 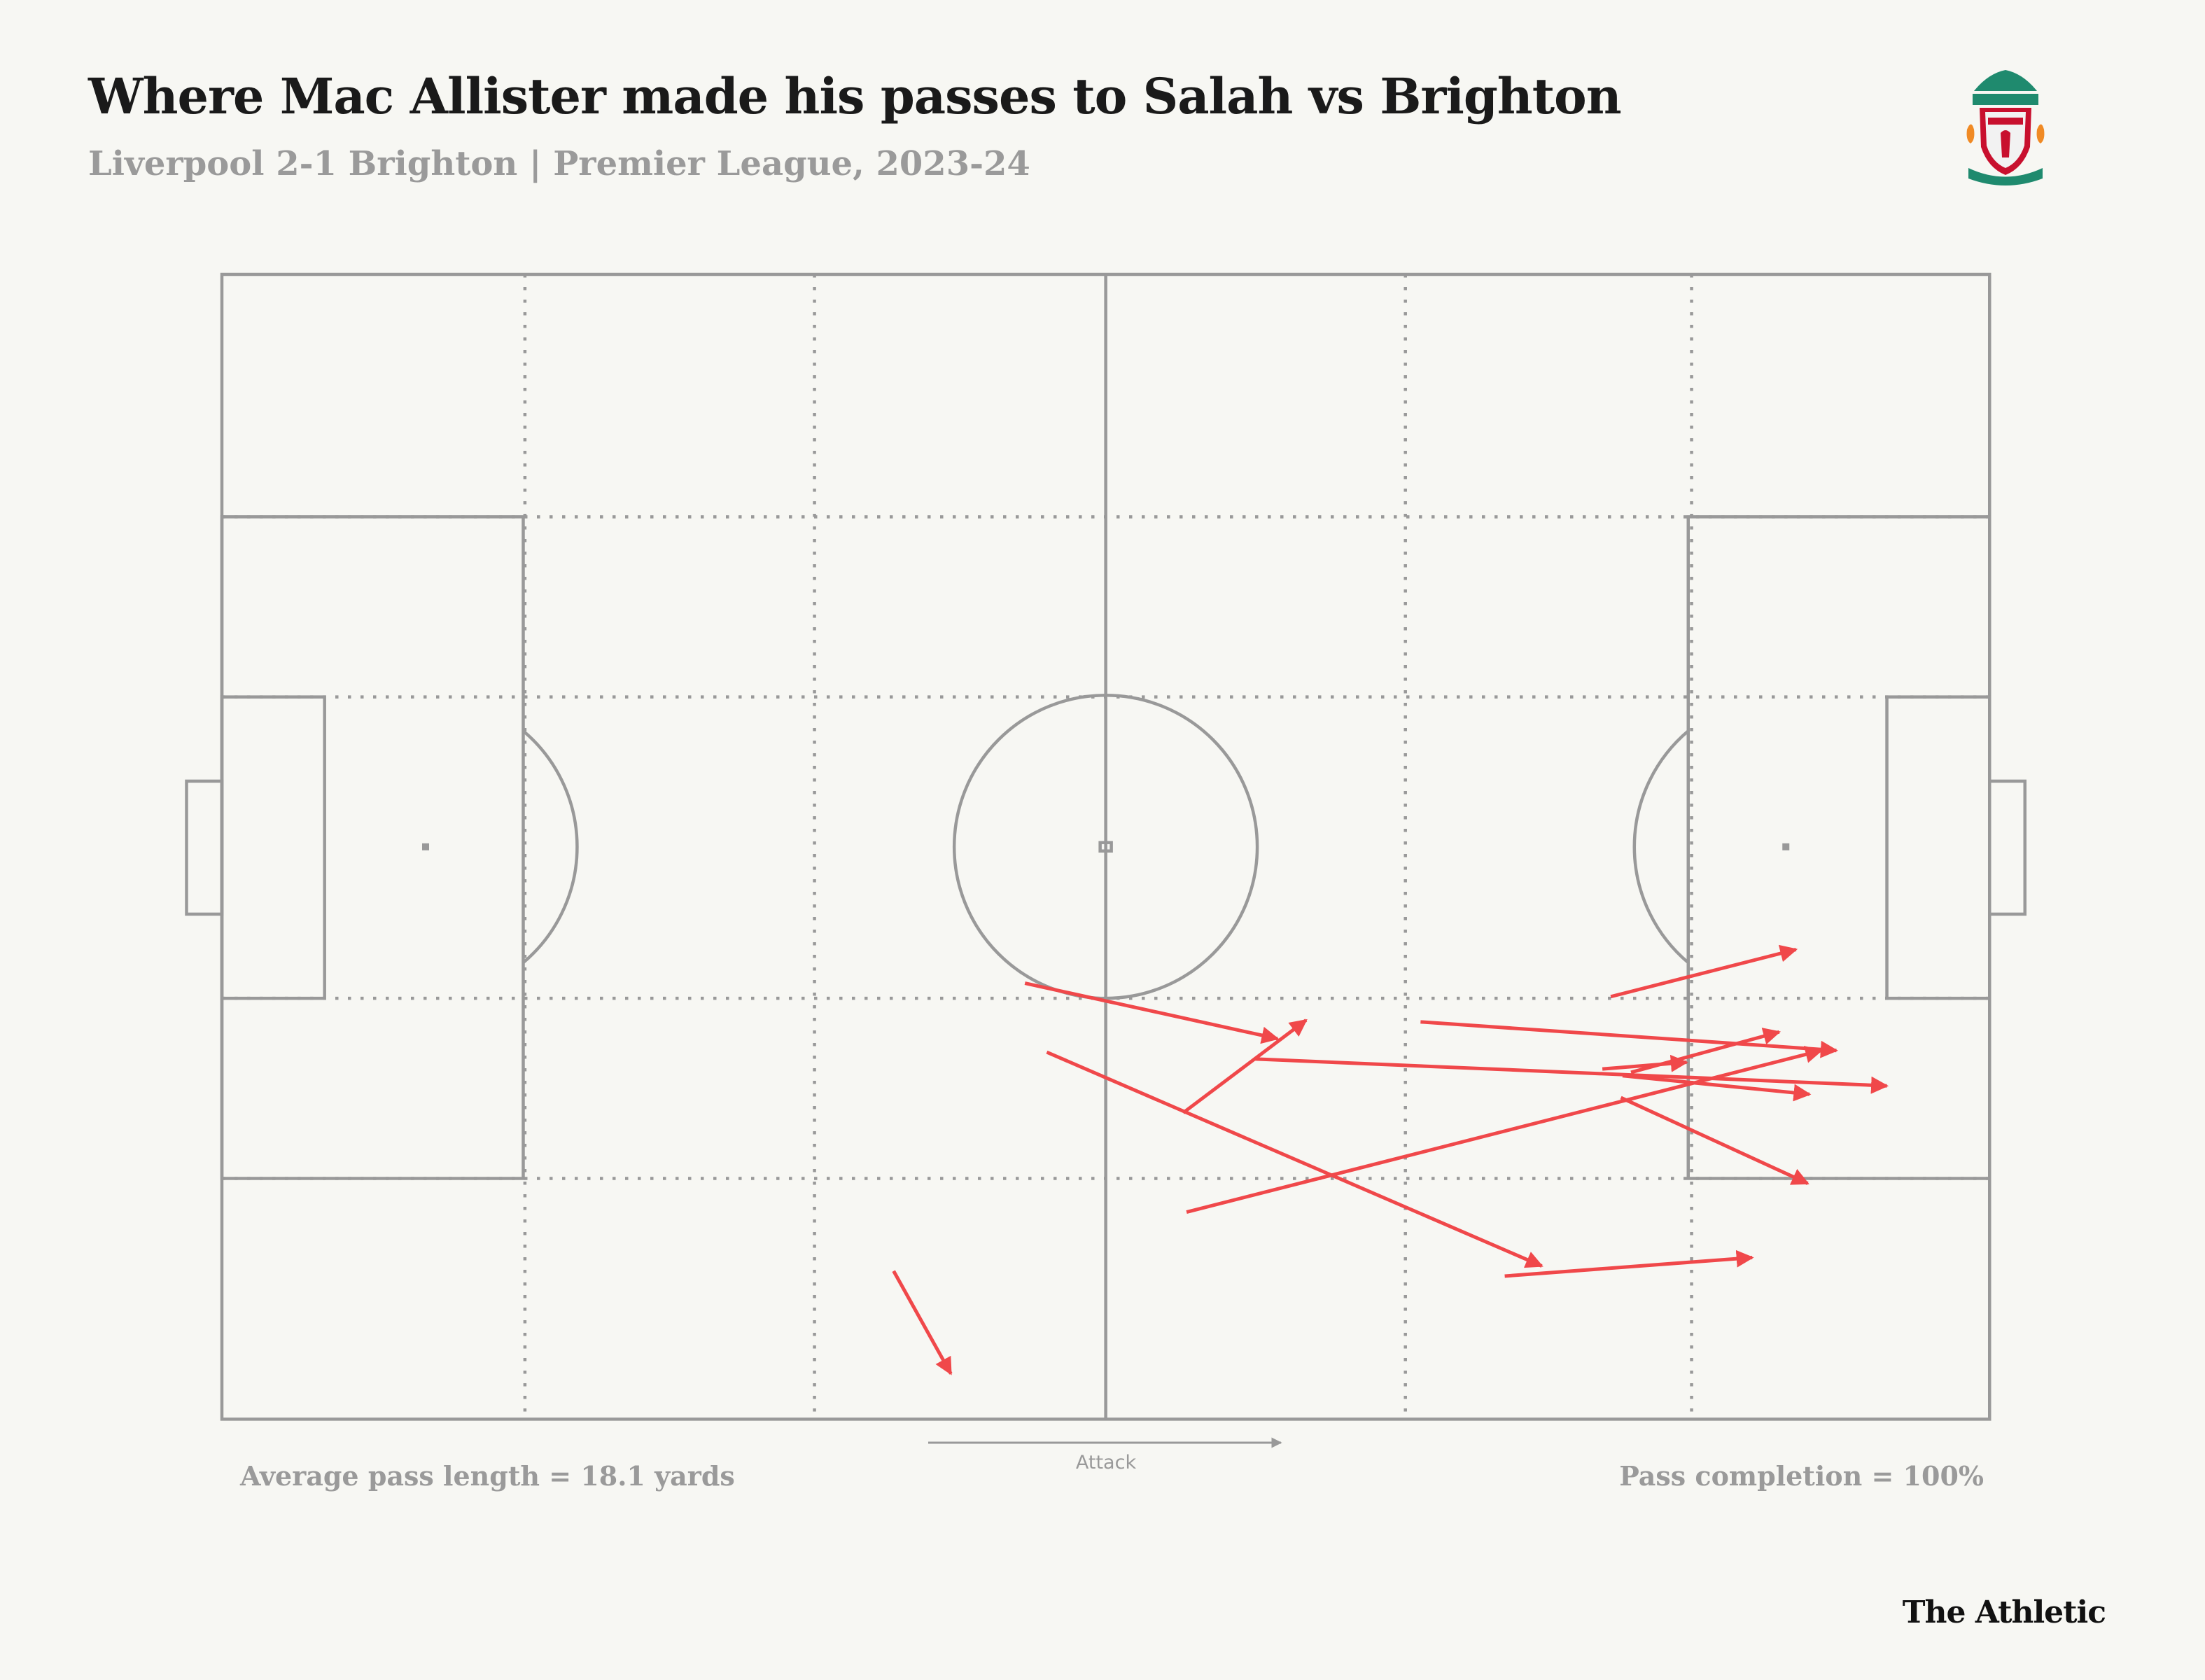 I want to click on attack-label: Attack, so click(x=1106, y=1463).